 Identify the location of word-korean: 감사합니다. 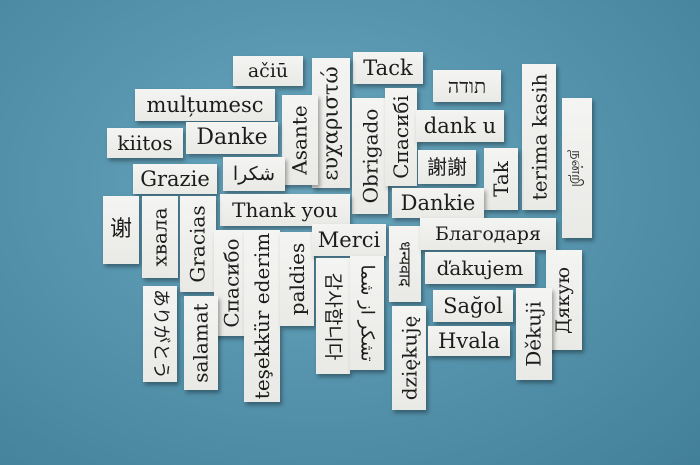
(333, 316).